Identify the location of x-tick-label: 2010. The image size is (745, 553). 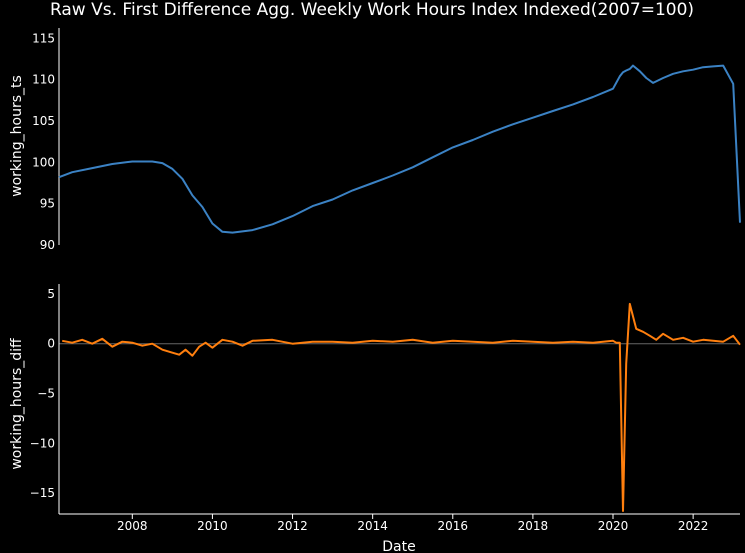
(212, 526).